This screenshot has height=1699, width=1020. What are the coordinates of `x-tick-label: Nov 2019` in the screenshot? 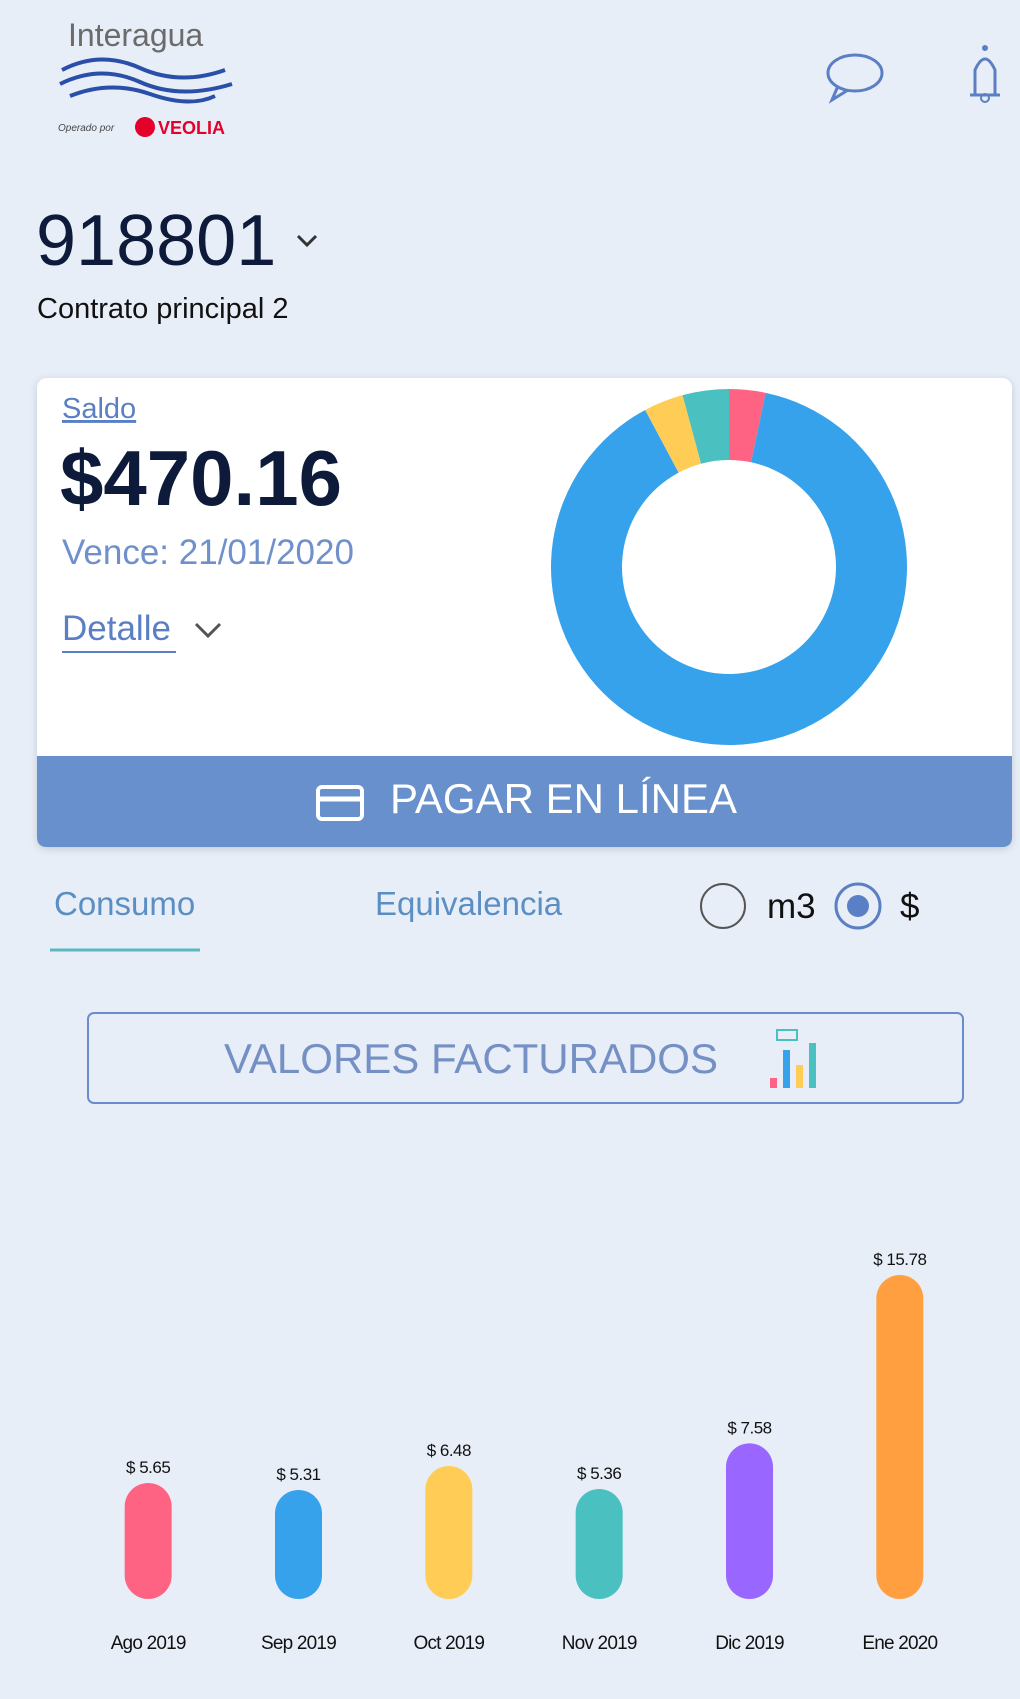 It's located at (599, 1643).